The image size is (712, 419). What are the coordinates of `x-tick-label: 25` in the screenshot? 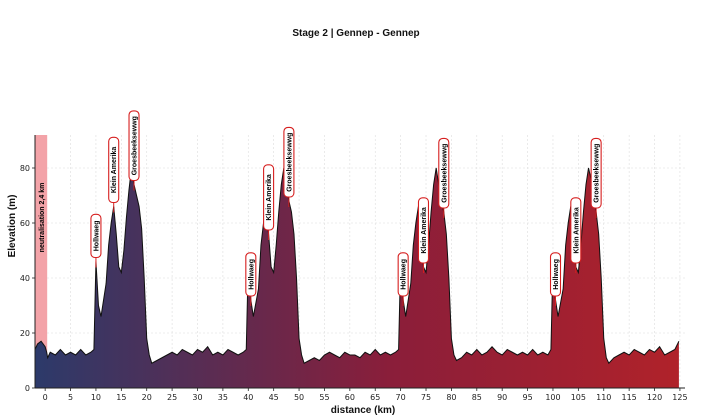 It's located at (172, 397).